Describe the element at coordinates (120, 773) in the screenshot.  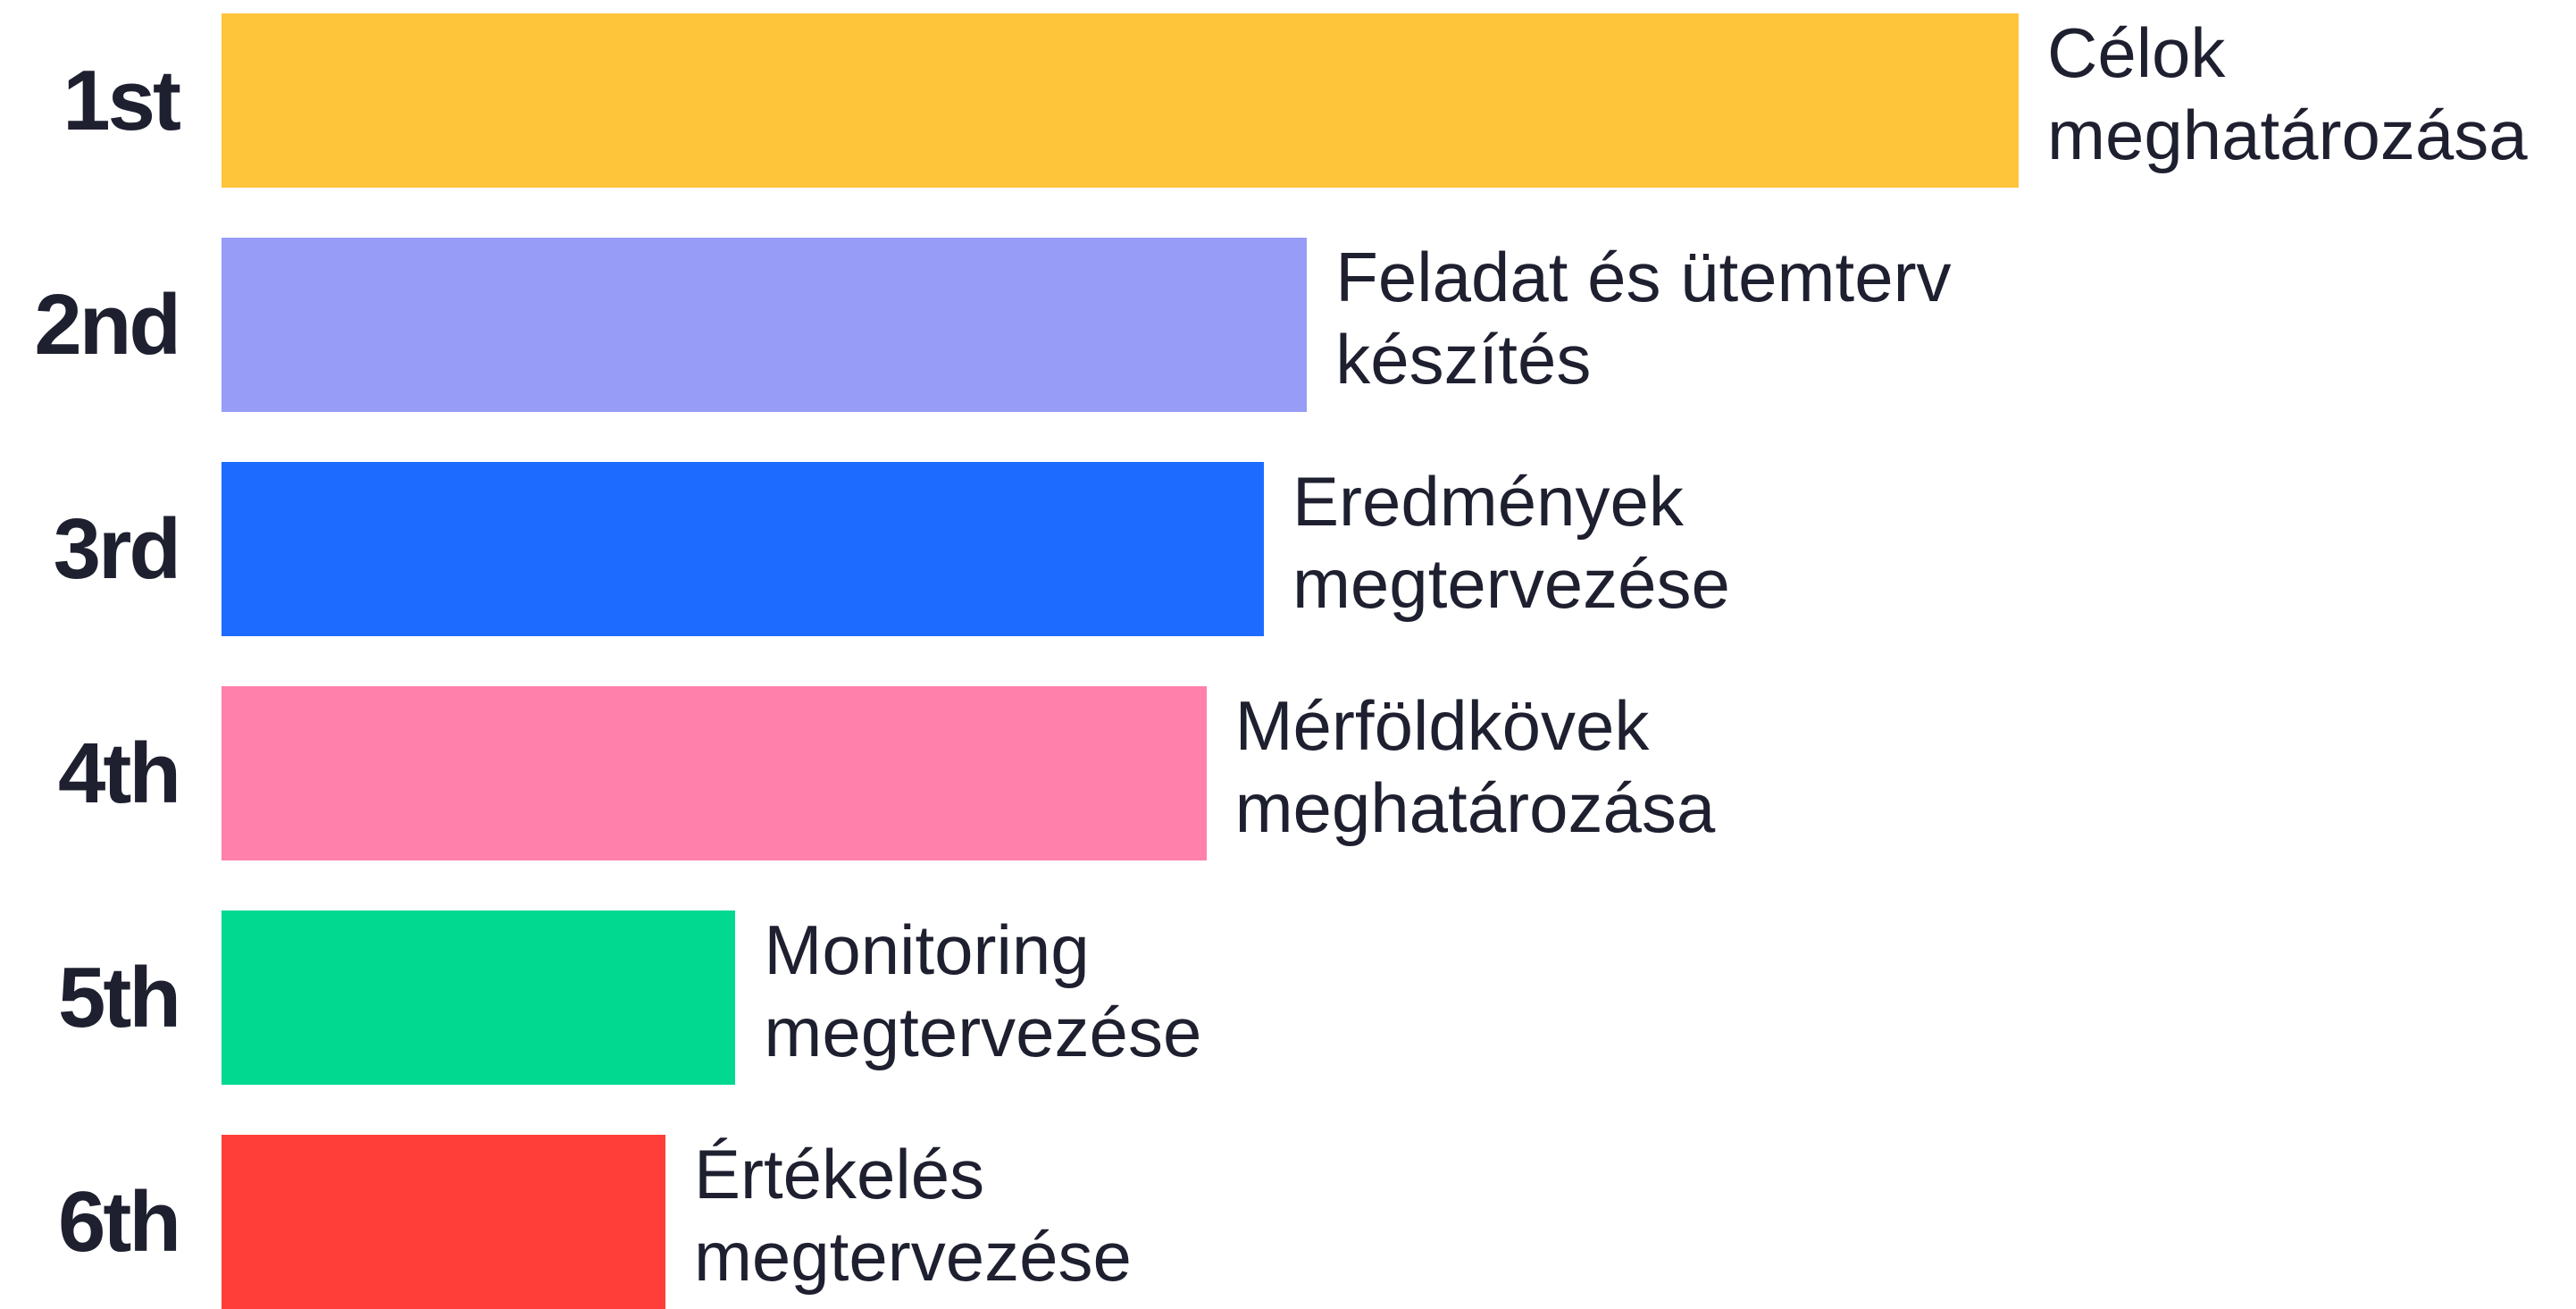
I see `rank-label: 4th` at that location.